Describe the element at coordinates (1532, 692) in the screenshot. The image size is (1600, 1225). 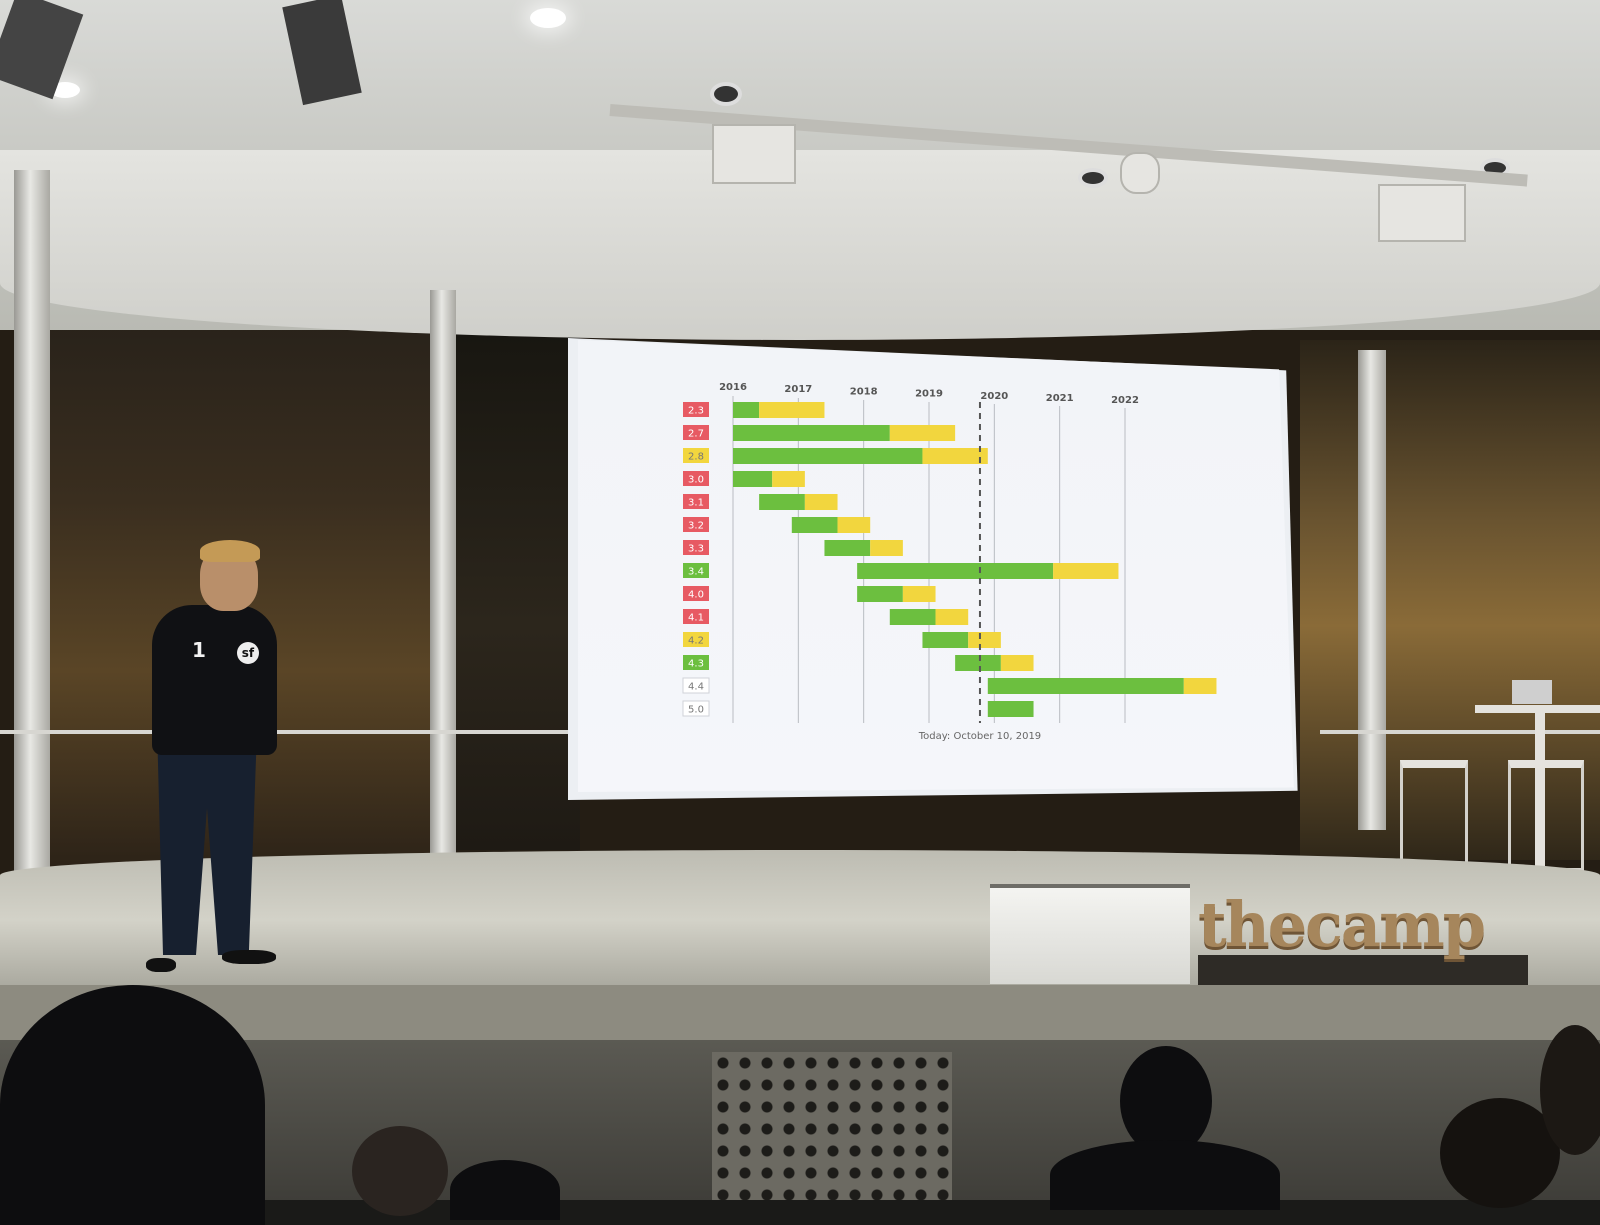
I see `laptop` at that location.